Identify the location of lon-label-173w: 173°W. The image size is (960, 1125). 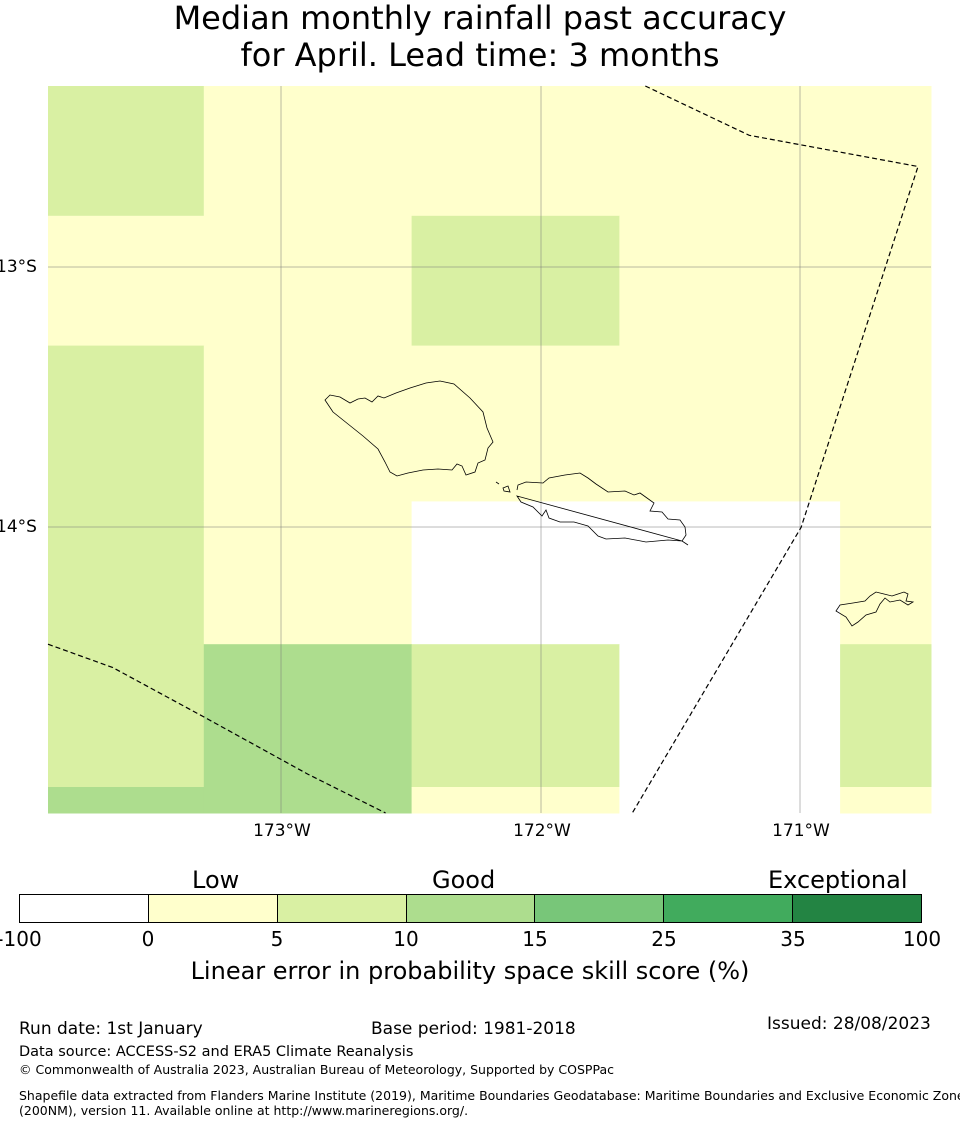
(282, 831).